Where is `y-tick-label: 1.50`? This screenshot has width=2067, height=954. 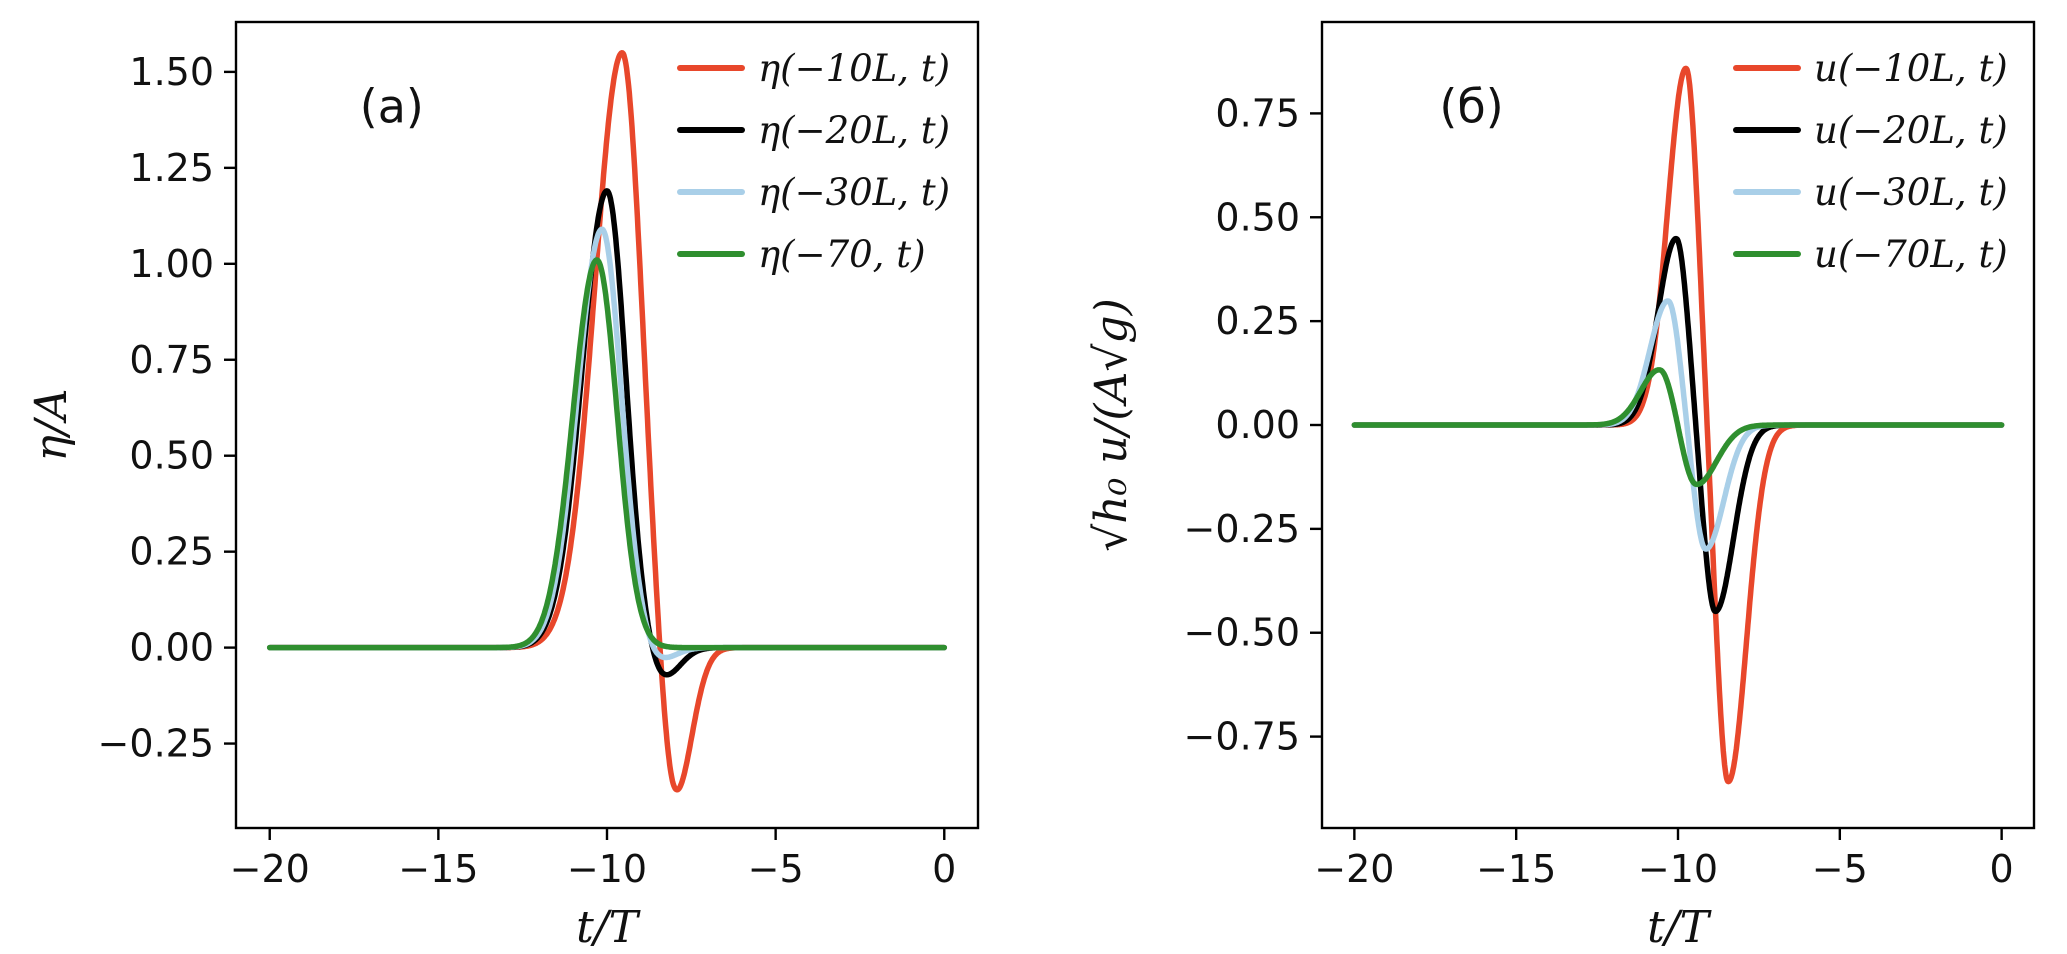
y-tick-label: 1.50 is located at coordinates (171, 72).